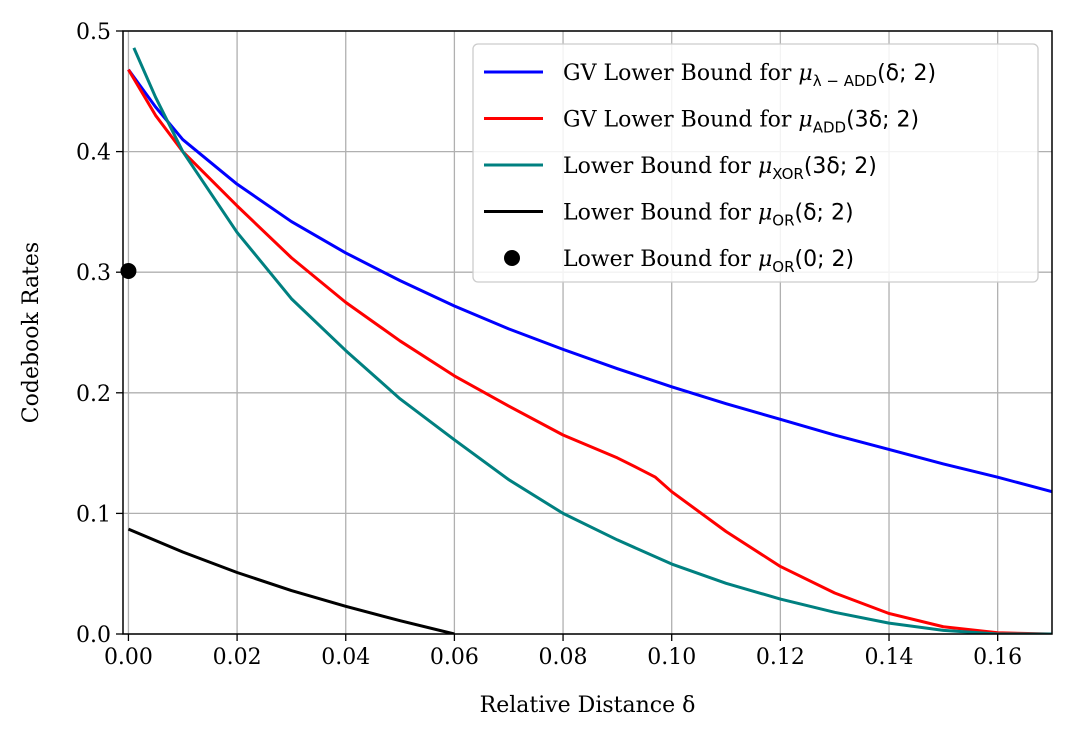 The height and width of the screenshot is (739, 1071). What do you see at coordinates (720, 168) in the screenshot?
I see `legend-label: Lower Bound for μXOR(3δ; 2)` at bounding box center [720, 168].